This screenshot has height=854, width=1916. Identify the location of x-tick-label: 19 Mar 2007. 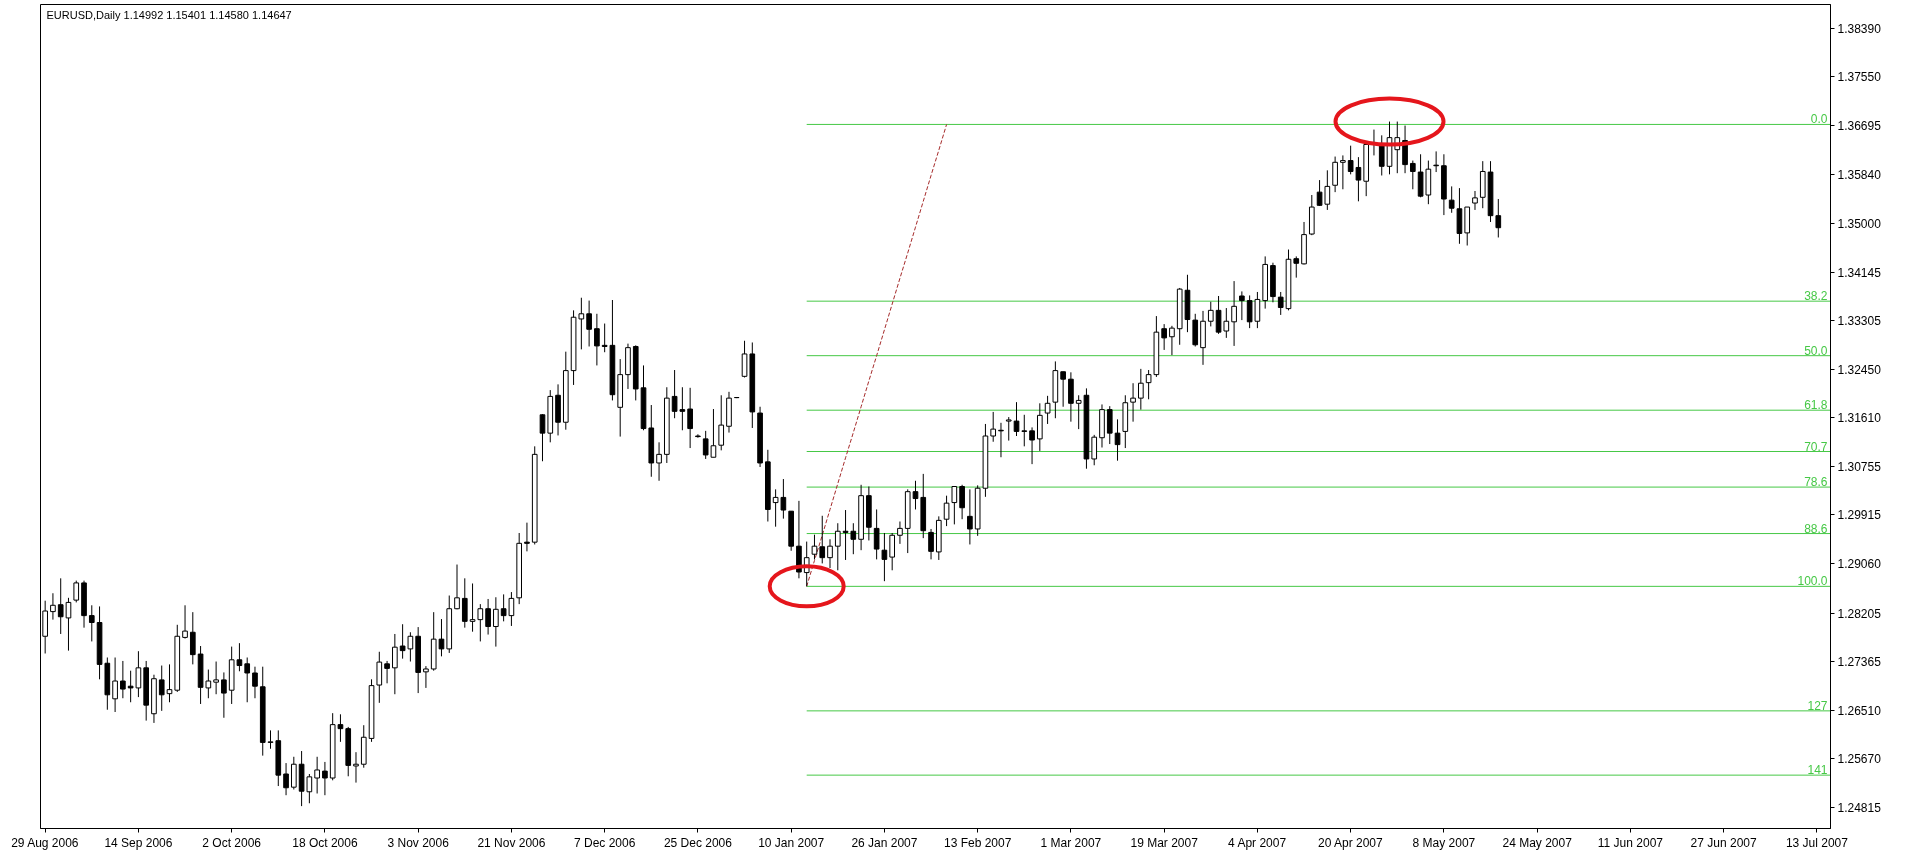
(1164, 842).